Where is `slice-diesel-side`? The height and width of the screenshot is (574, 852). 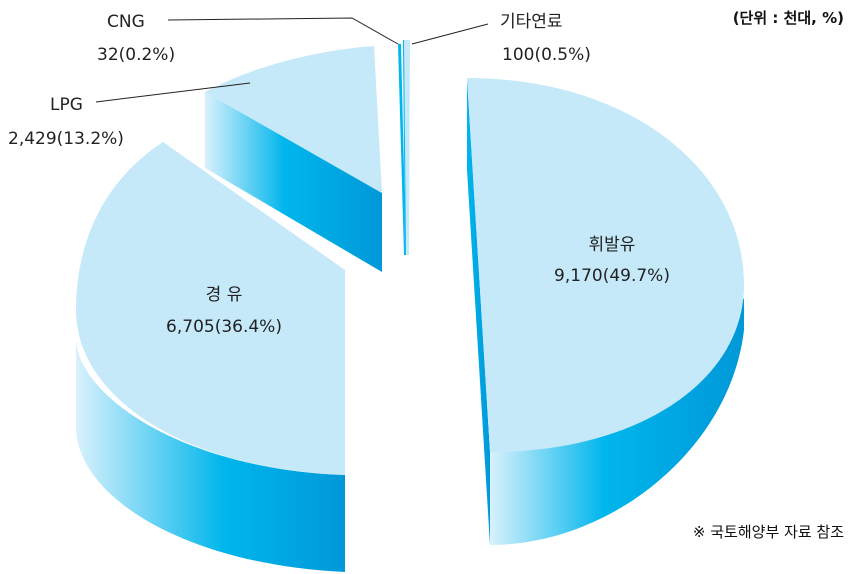 slice-diesel-side is located at coordinates (210, 456).